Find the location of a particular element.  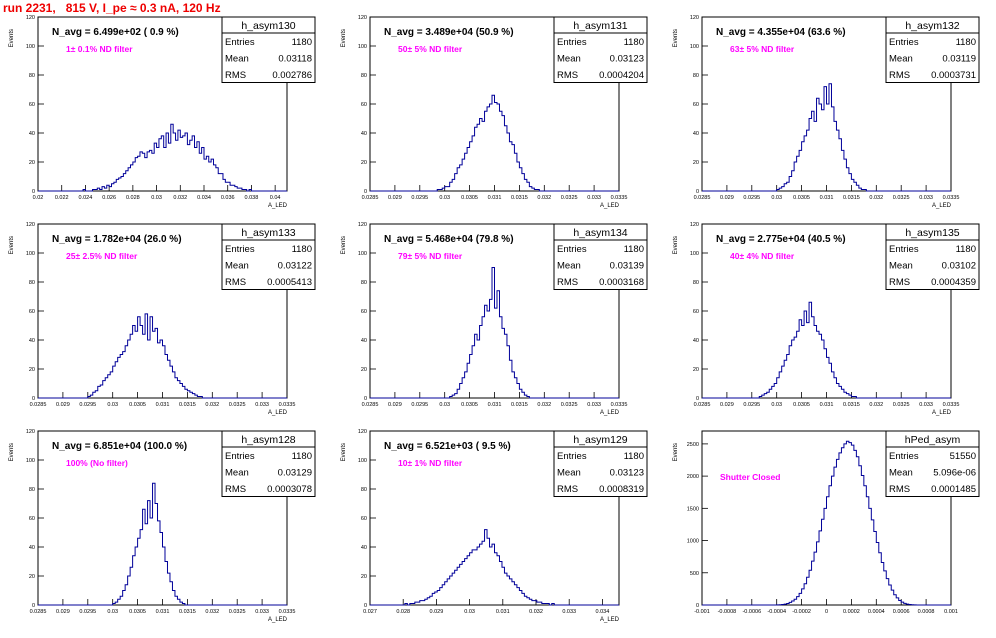

x-tick-label: 0.024 is located at coordinates (86, 198).